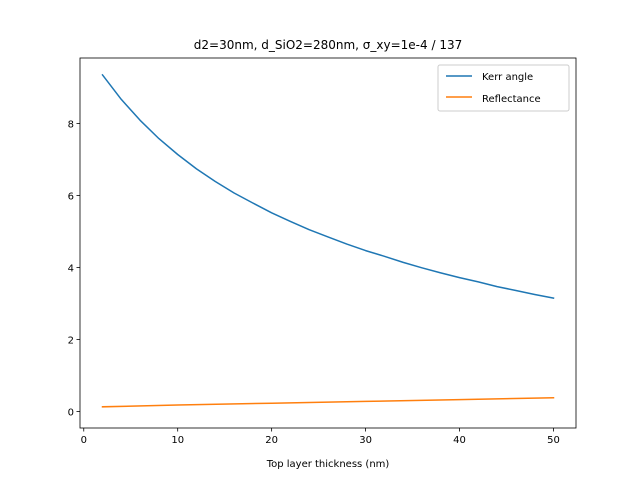  What do you see at coordinates (553, 440) in the screenshot?
I see `x-tick-label: 50` at bounding box center [553, 440].